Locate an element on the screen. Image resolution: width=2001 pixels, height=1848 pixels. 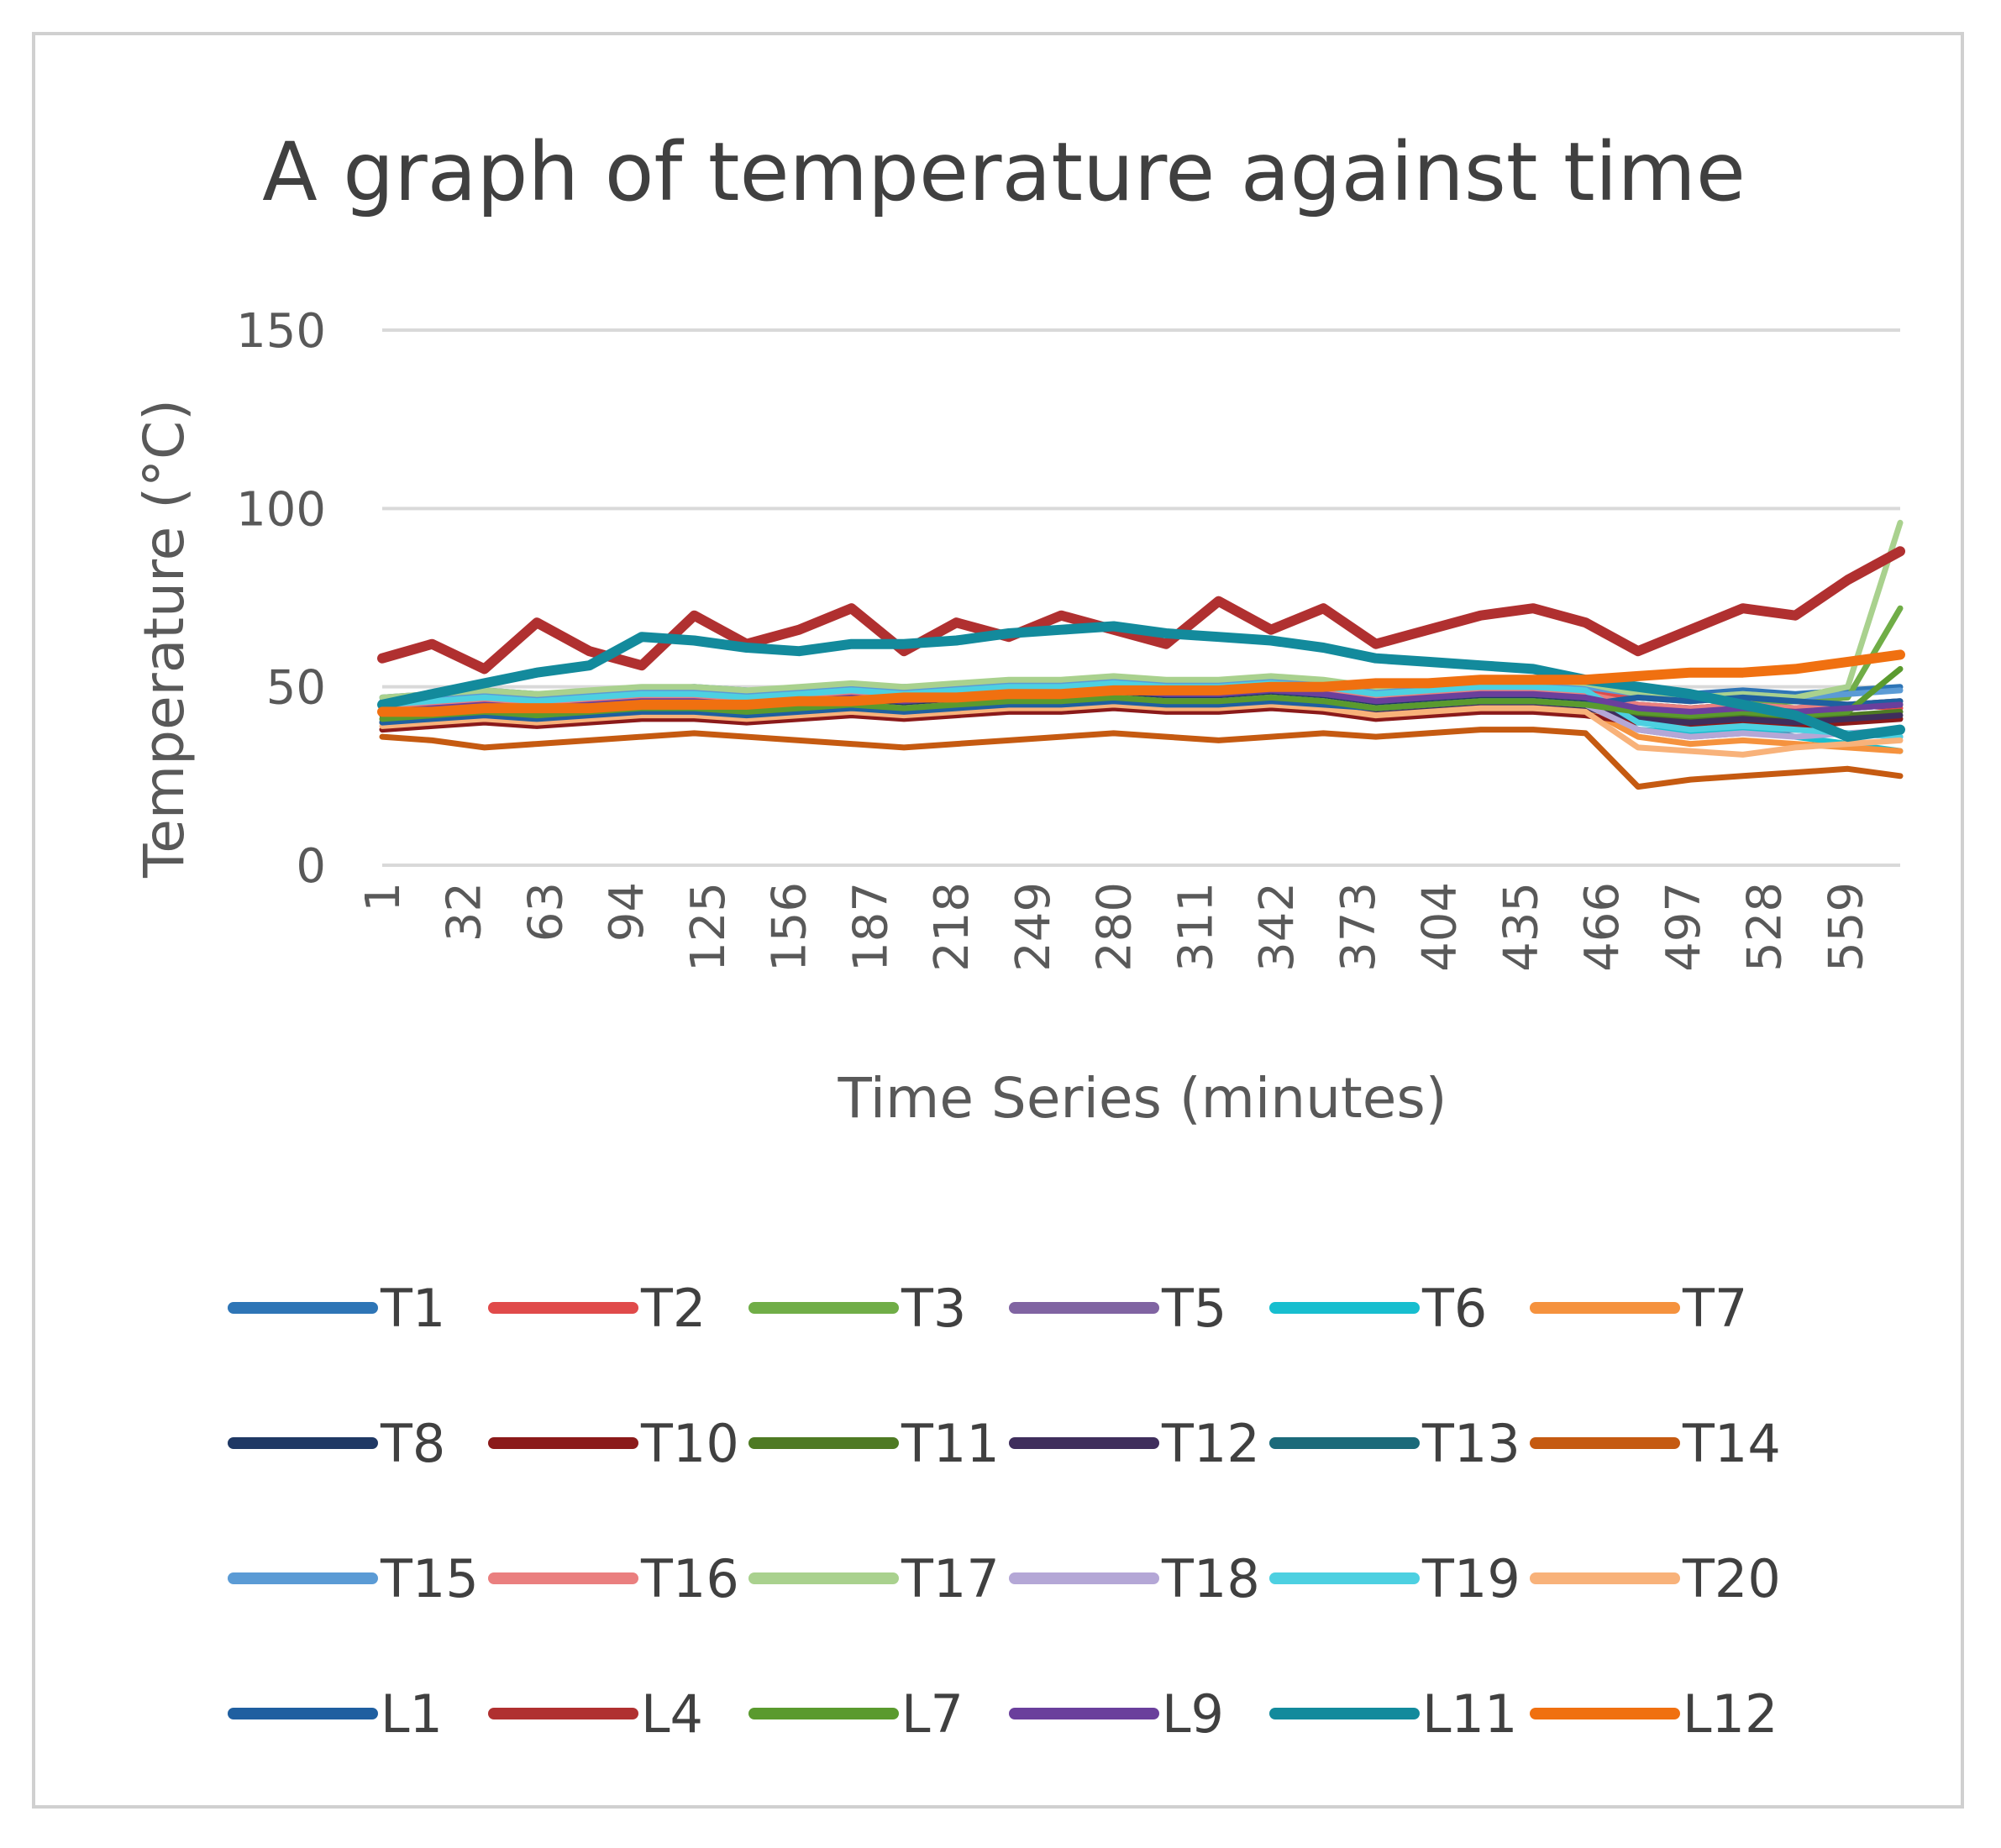
x-tick-label: 187 is located at coordinates (870, 927).